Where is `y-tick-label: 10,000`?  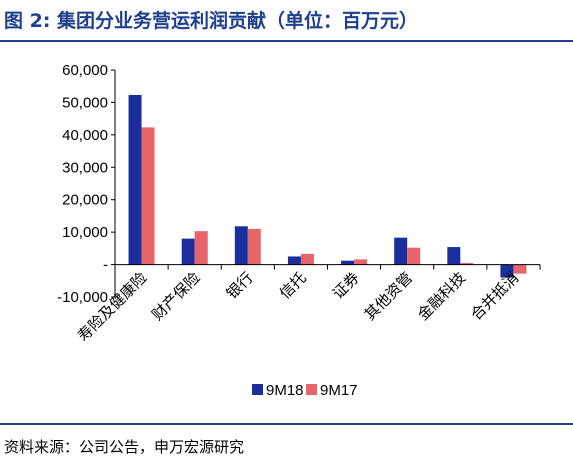
y-tick-label: 10,000 is located at coordinates (85, 232).